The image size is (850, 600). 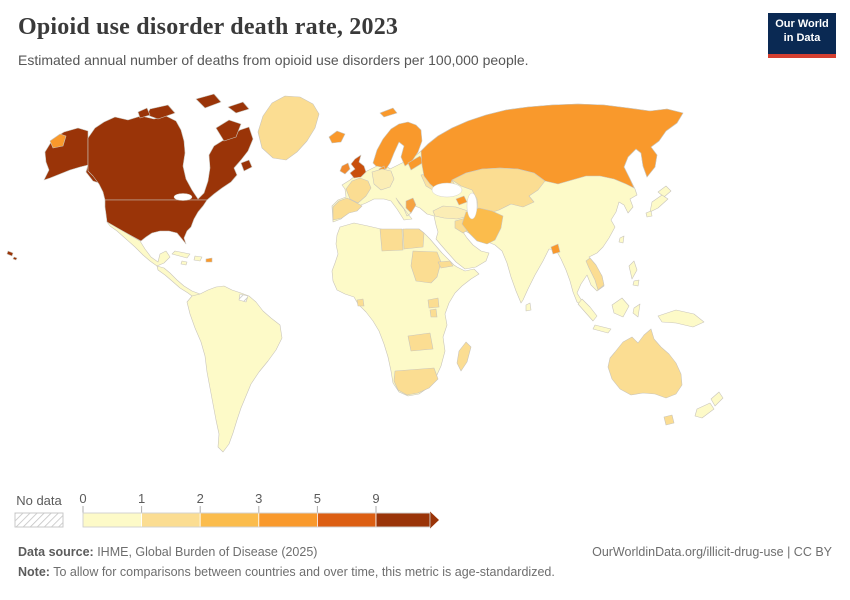 What do you see at coordinates (645, 363) in the screenshot?
I see `region-australia` at bounding box center [645, 363].